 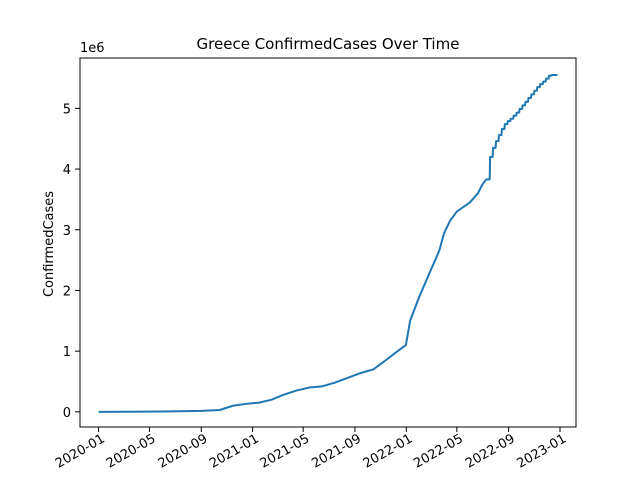 I want to click on x-tick-label: 2020-09, so click(x=183, y=451).